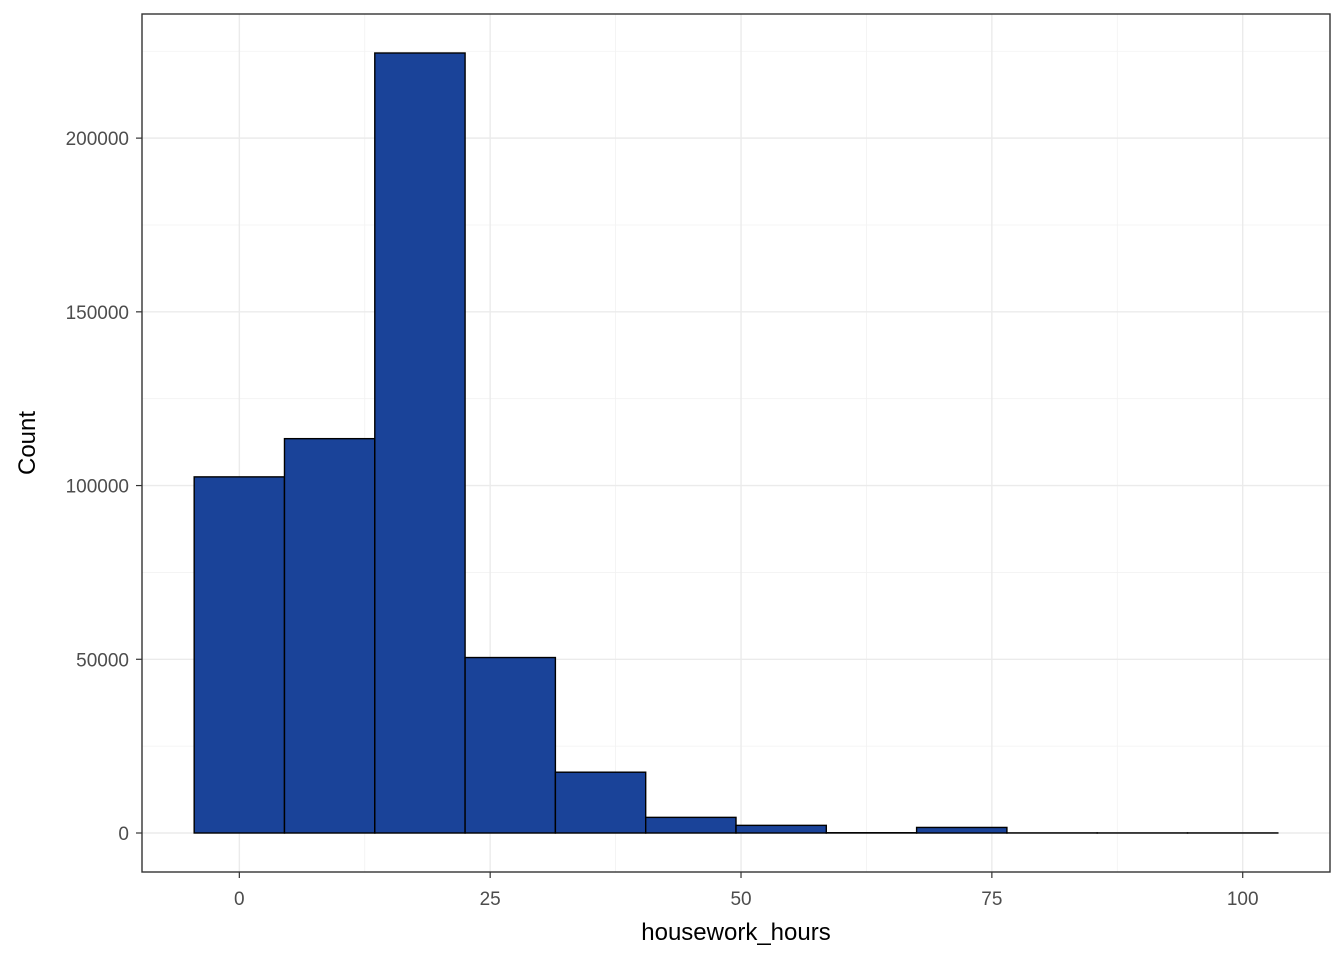 This screenshot has width=1344, height=965. What do you see at coordinates (735, 932) in the screenshot?
I see `x-axis-title: housework_hours` at bounding box center [735, 932].